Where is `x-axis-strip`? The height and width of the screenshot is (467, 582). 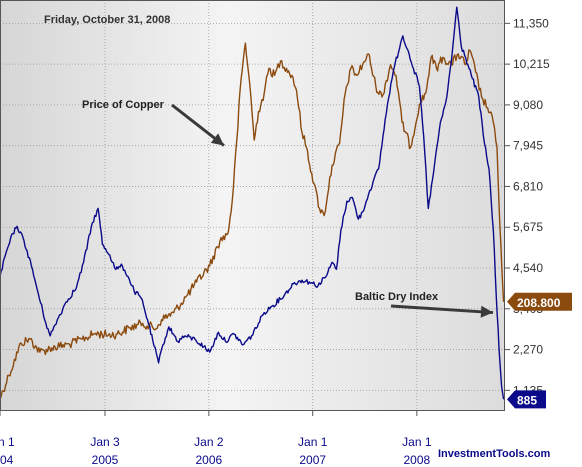 x-axis-strip is located at coordinates (252, 439).